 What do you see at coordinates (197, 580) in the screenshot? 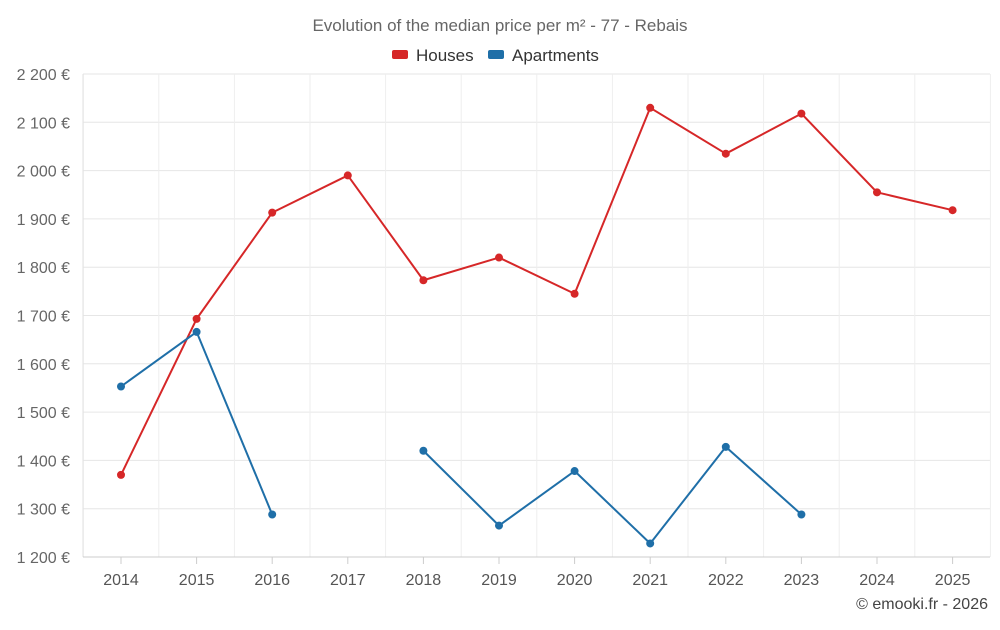
I see `x-tick-label: 2015` at bounding box center [197, 580].